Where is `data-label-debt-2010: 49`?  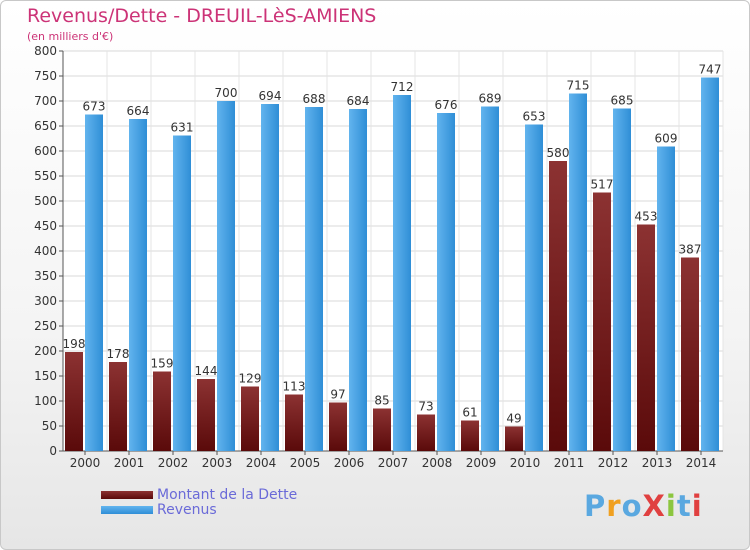 data-label-debt-2010: 49 is located at coordinates (513, 419).